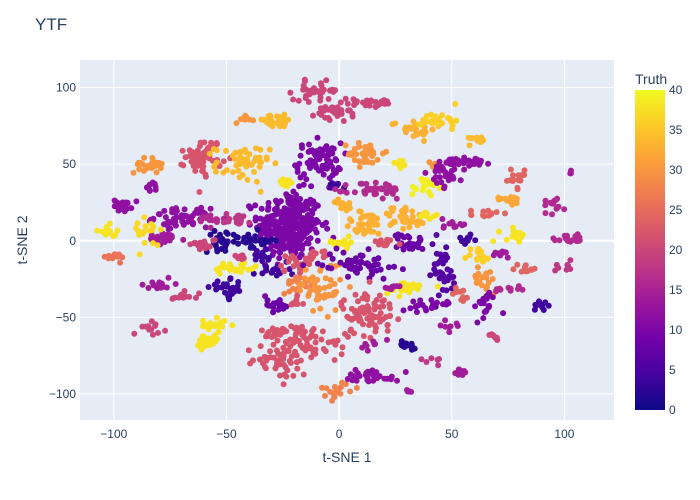 This screenshot has height=500, width=700. What do you see at coordinates (70, 164) in the screenshot?
I see `y-tick-label: 50` at bounding box center [70, 164].